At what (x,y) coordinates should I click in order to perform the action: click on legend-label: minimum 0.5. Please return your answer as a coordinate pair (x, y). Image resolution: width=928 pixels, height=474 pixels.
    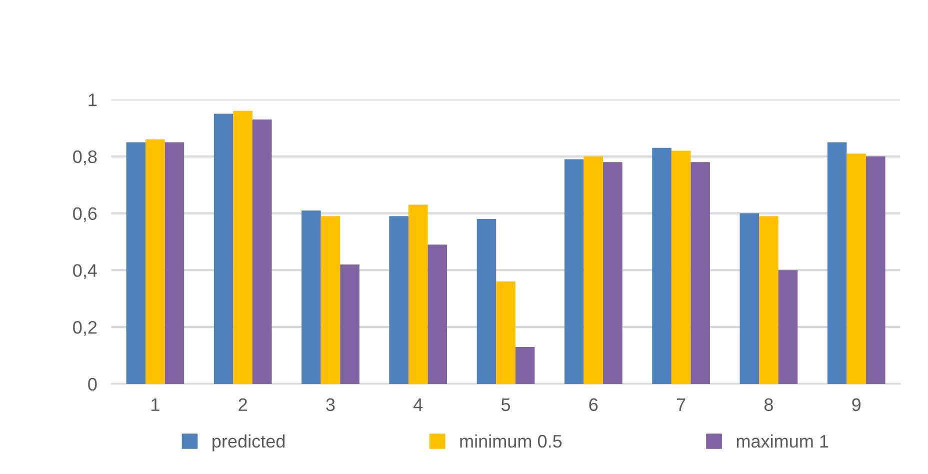
    Looking at the image, I should click on (511, 441).